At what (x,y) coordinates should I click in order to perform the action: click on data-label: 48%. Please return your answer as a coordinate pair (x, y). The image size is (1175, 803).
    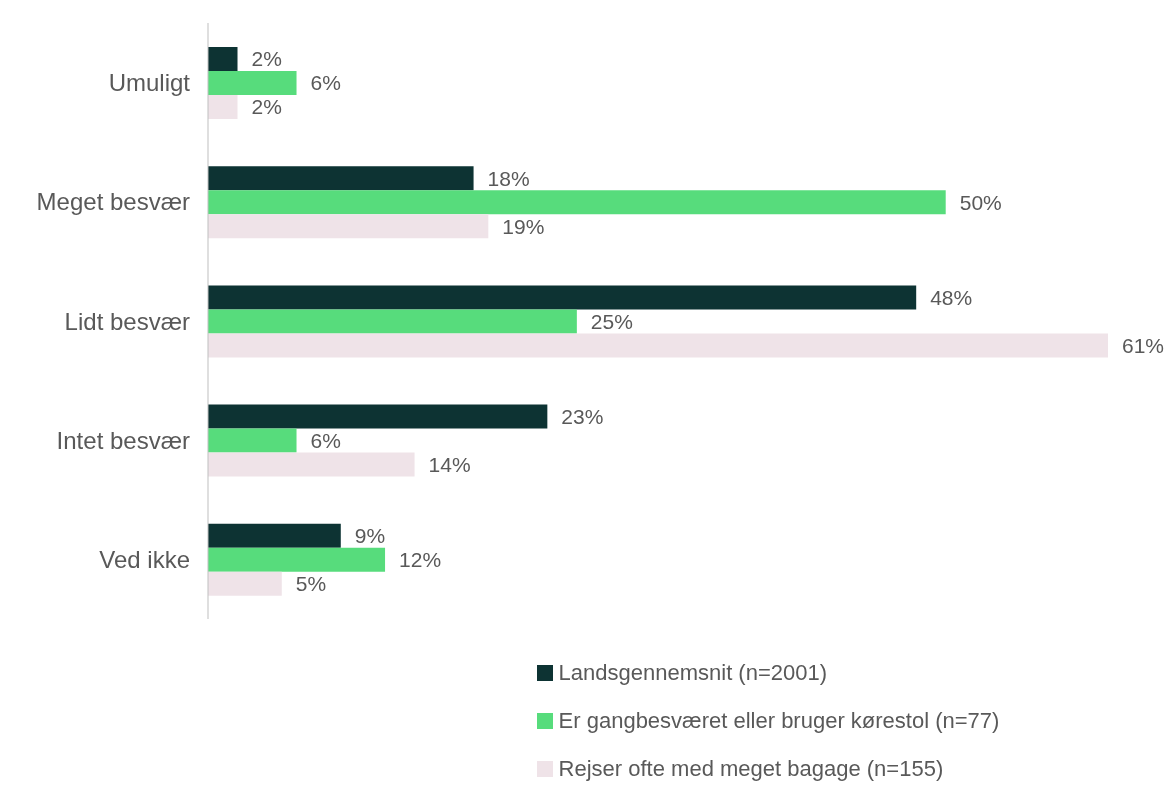
    Looking at the image, I should click on (951, 297).